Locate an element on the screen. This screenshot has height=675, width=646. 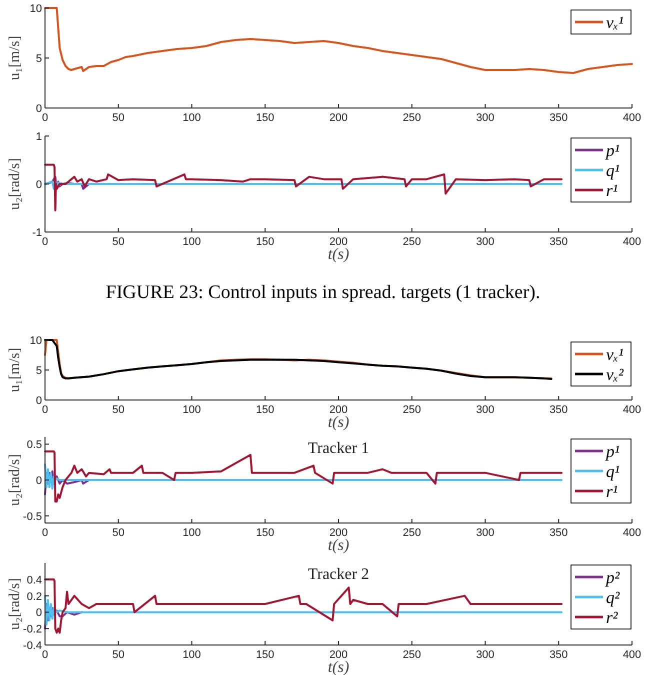
y-tick-label: -0.2 is located at coordinates (32, 630).